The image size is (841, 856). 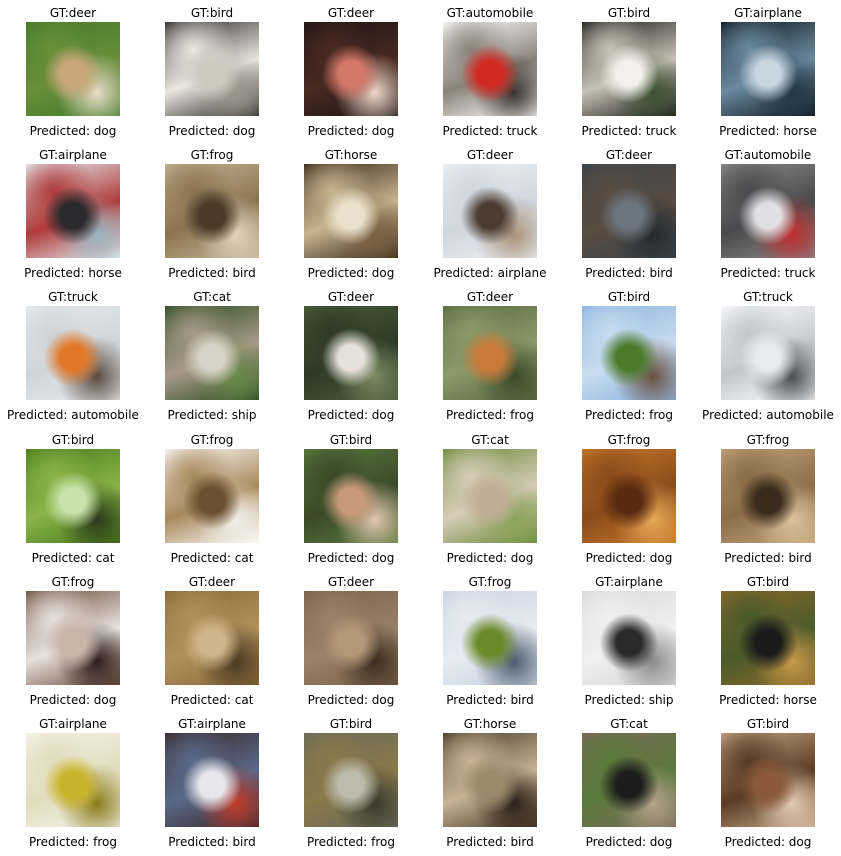 I want to click on predicted-label: Predicted: frog, so click(x=490, y=415).